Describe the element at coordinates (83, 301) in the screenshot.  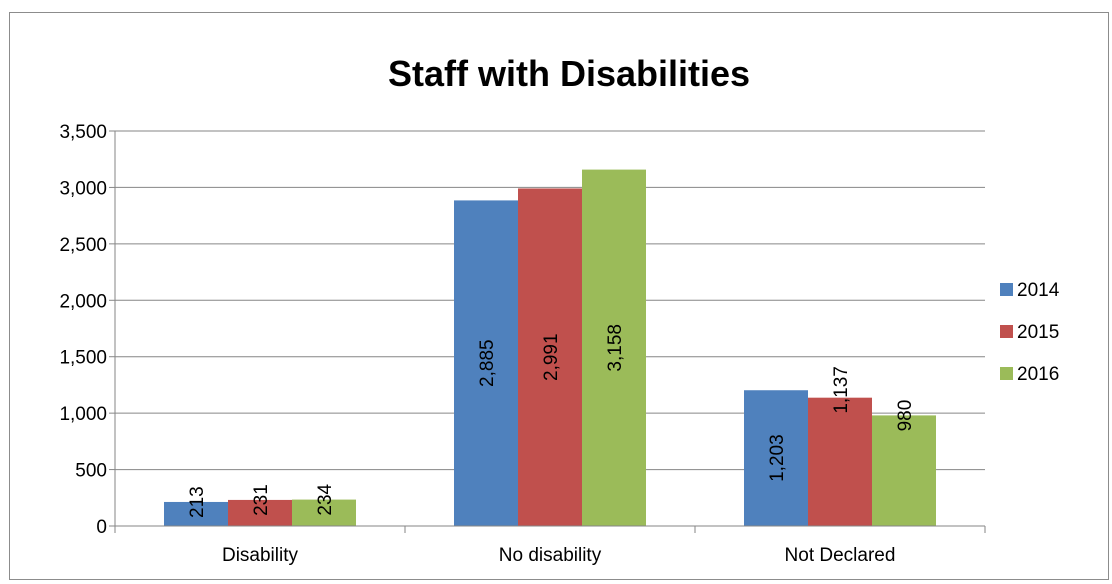
I see `y-tick-label: 2,000` at that location.